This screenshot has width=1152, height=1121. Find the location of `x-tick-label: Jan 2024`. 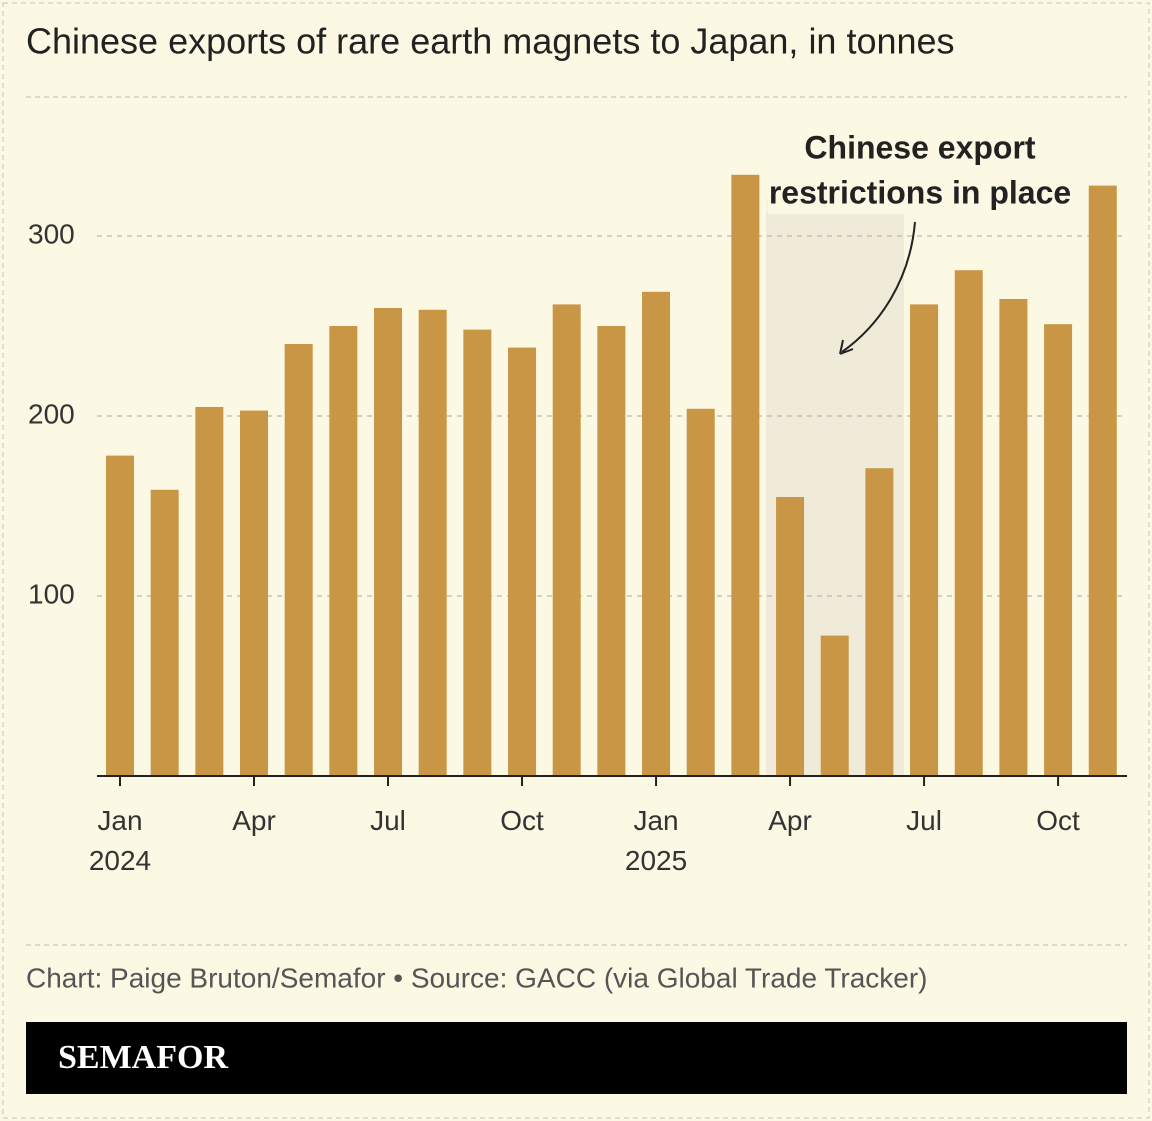

x-tick-label: Jan 2024 is located at coordinates (120, 840).